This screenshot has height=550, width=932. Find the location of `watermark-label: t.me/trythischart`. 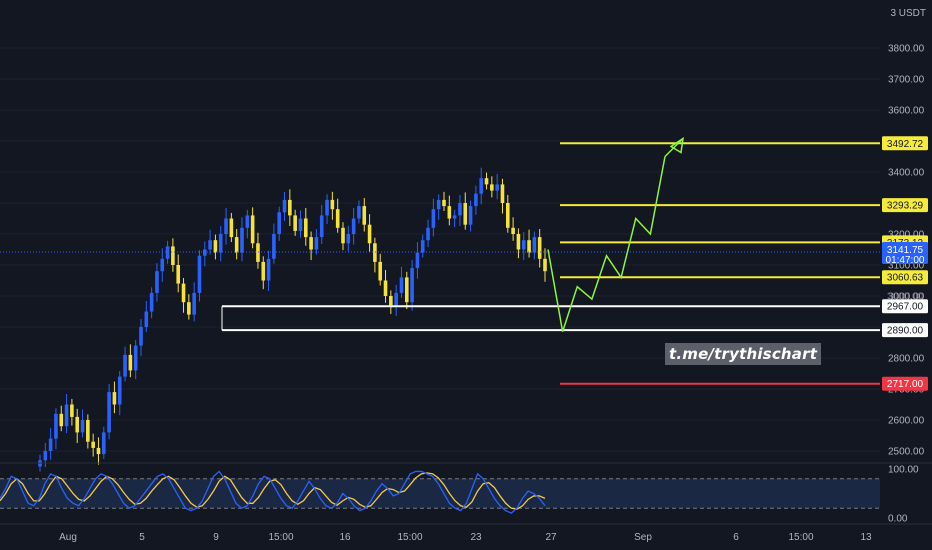

watermark-label: t.me/trythischart is located at coordinates (743, 354).